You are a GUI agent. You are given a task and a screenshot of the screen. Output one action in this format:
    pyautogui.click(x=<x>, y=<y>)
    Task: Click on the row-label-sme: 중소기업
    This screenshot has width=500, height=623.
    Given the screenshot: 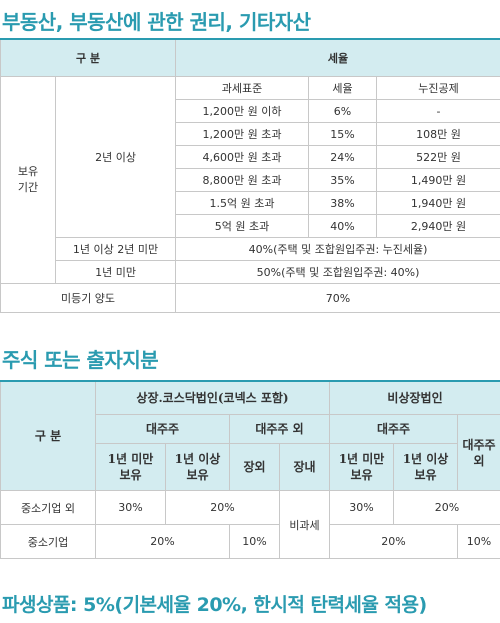 What is the action you would take?
    pyautogui.click(x=48, y=541)
    